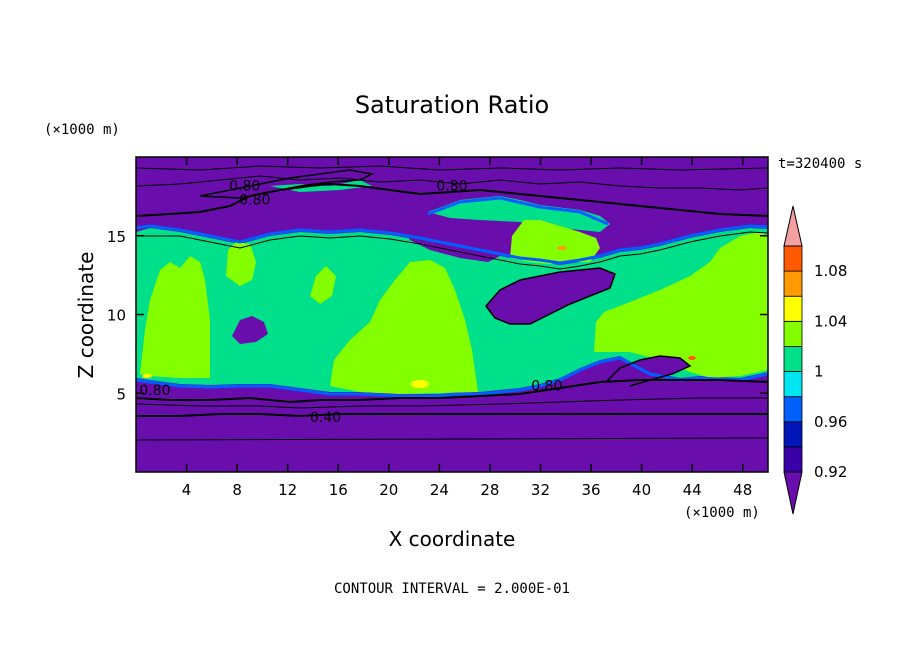 The height and width of the screenshot is (654, 904). What do you see at coordinates (452, 250) in the screenshot?
I see `contour-moist-edge` at bounding box center [452, 250].